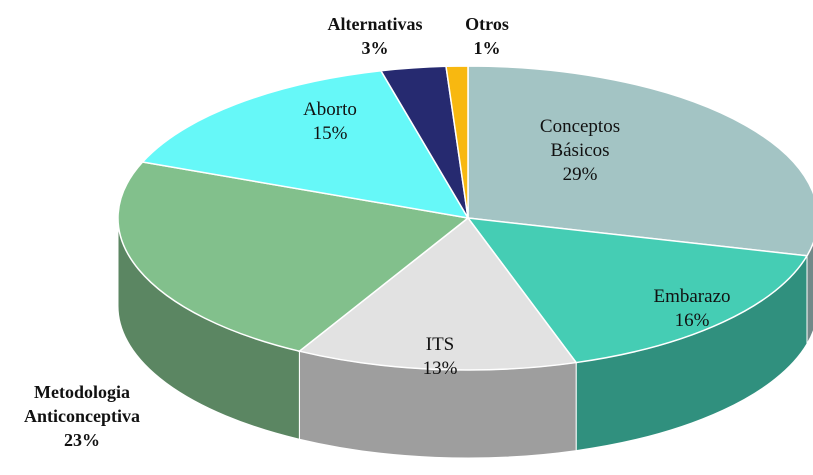  I want to click on value-label: 13%, so click(440, 368).